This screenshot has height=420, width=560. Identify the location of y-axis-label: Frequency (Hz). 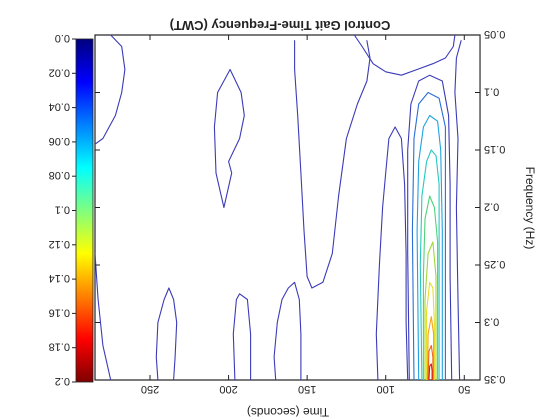
(530, 208).